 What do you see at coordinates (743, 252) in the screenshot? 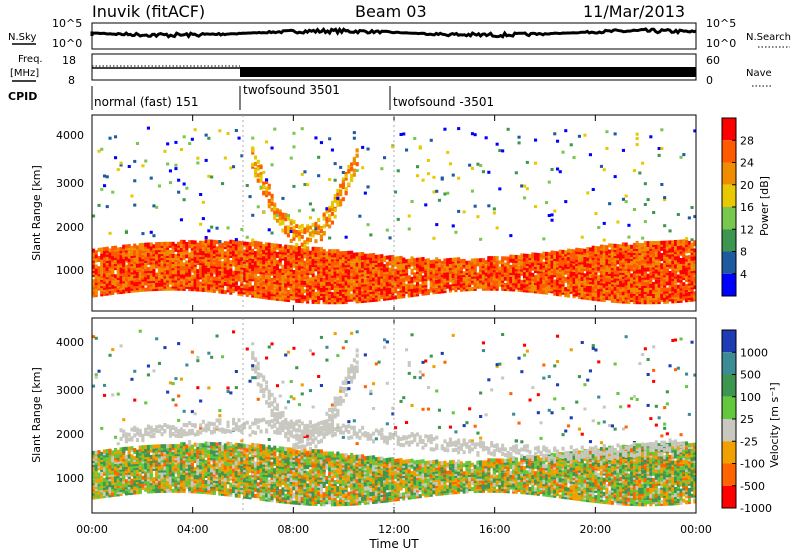
I see `power-colorbar-tick-5: 8` at bounding box center [743, 252].